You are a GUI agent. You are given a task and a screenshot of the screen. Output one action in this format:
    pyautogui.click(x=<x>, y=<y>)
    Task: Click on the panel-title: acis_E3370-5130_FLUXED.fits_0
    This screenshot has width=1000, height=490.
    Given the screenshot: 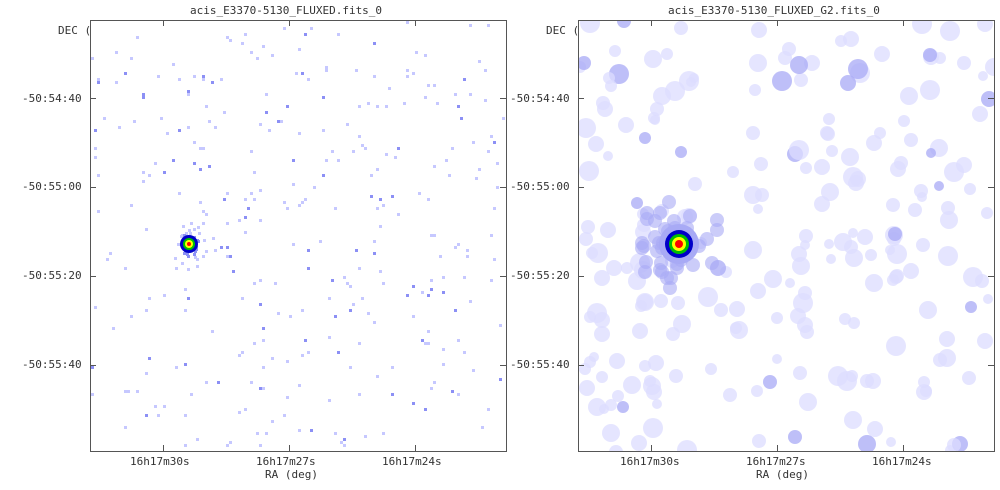 What is the action you would take?
    pyautogui.click(x=286, y=10)
    